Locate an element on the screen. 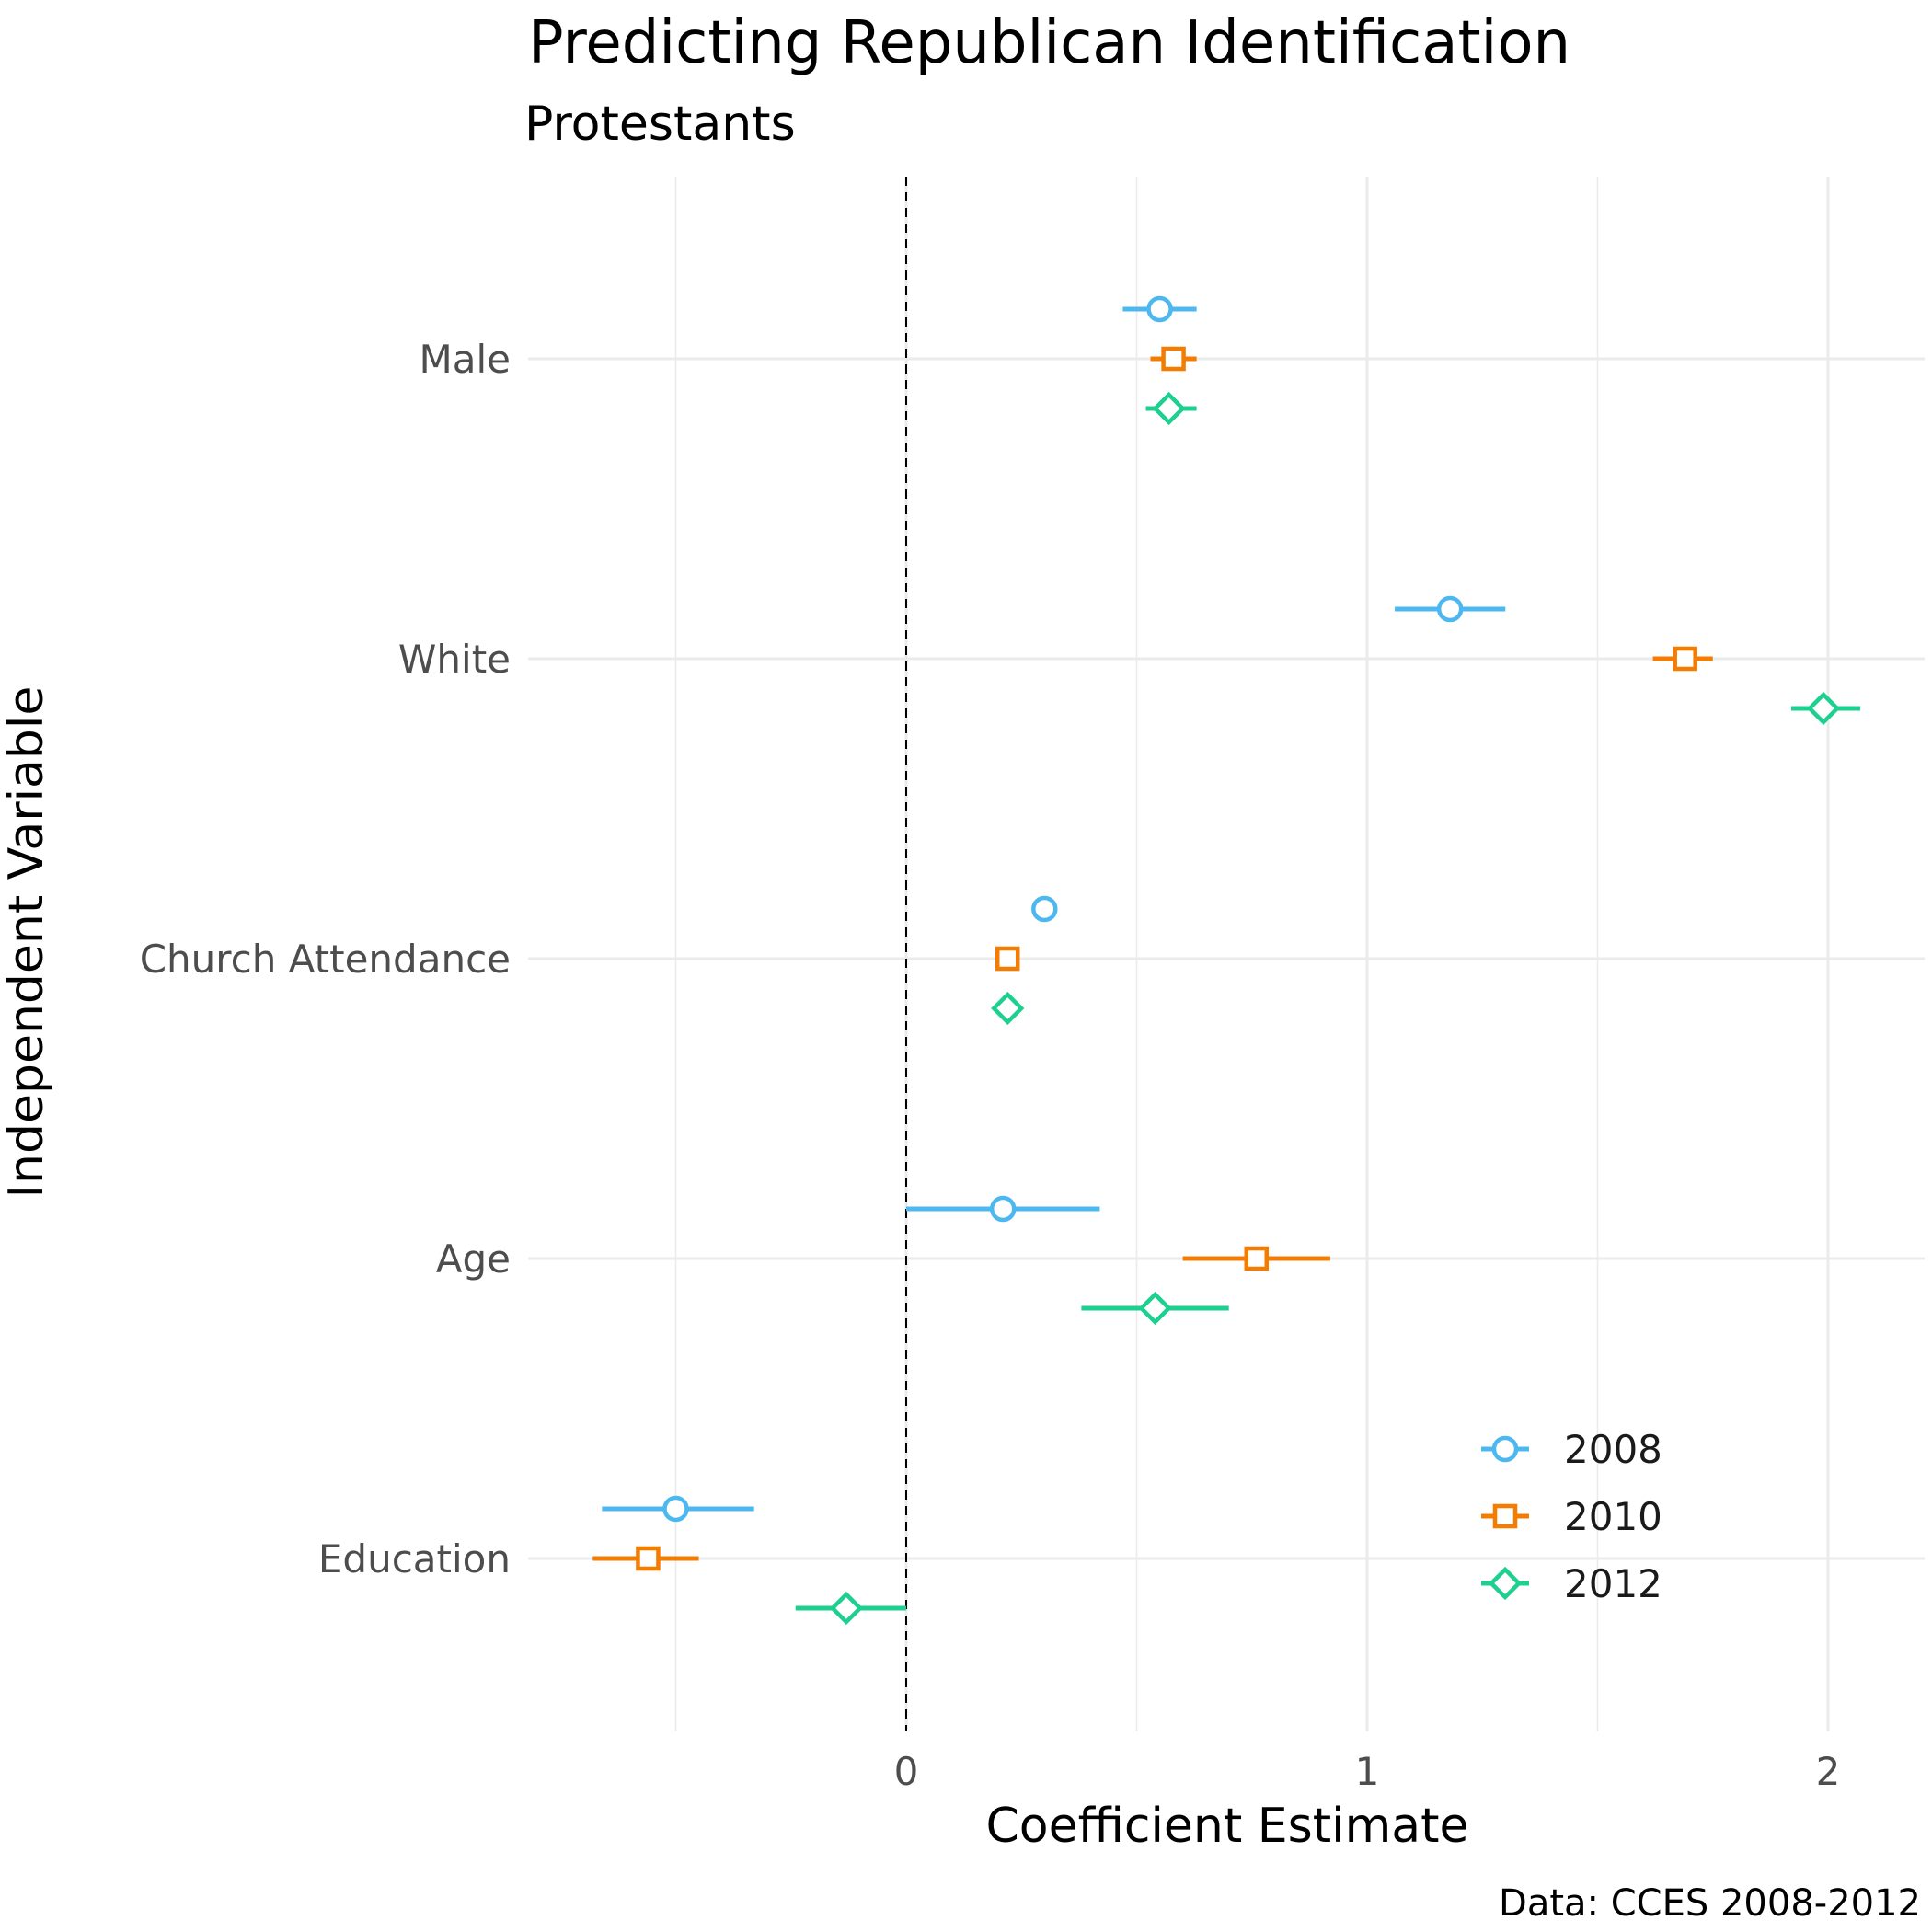 Image resolution: width=1932 pixels, height=1932 pixels. x-axis-tick-labels: 0 1 2 is located at coordinates (1367, 1771).